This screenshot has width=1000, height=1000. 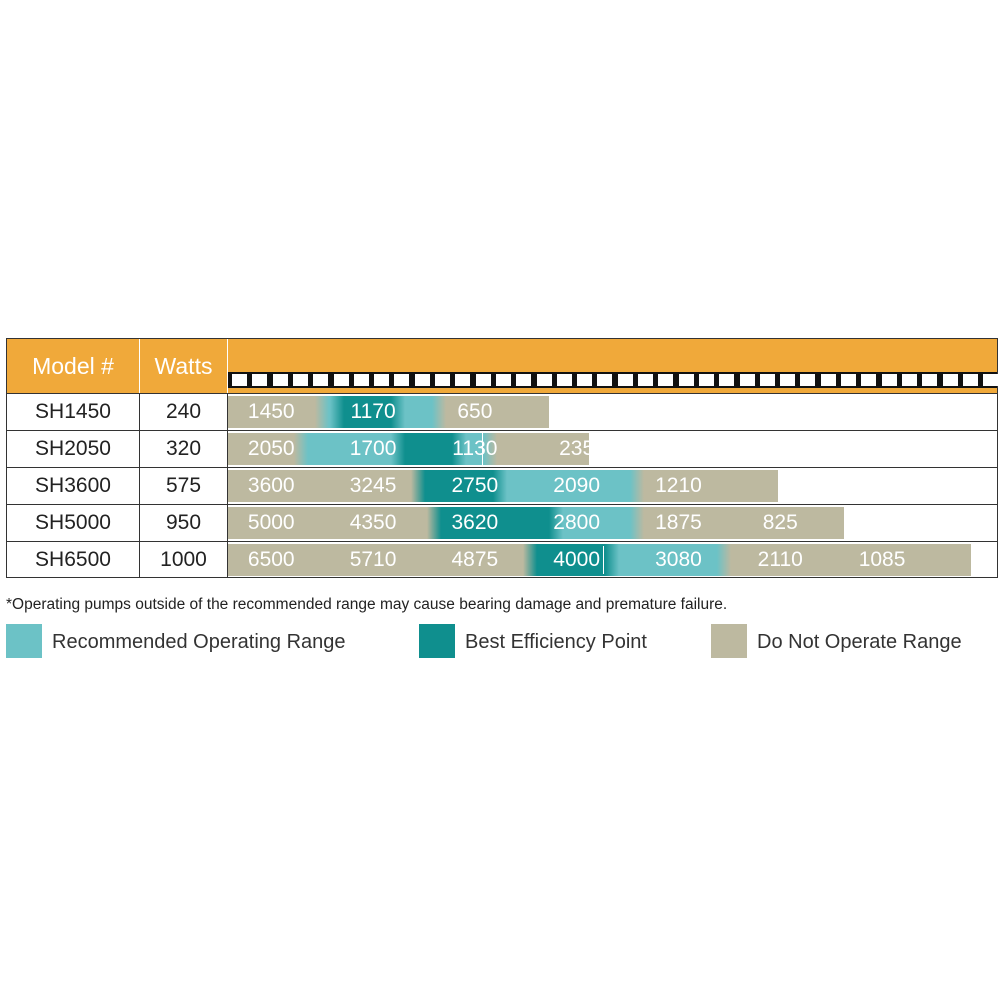 I want to click on flow-range-bar: 6500 5710 4875 4000 3080 2110 1085, so click(x=600, y=560).